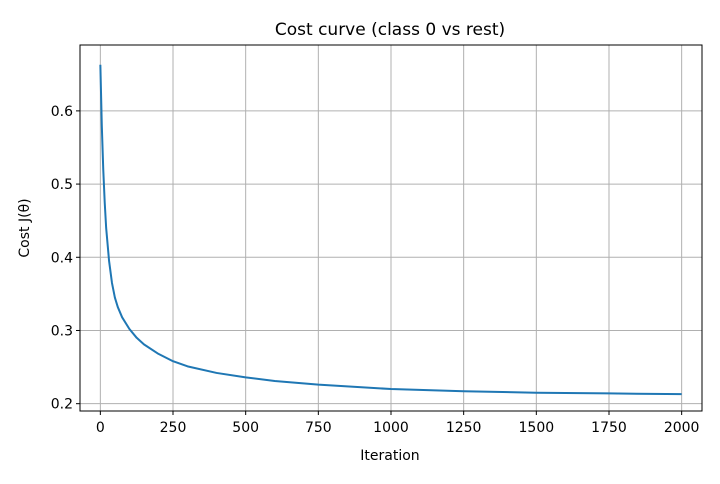 This screenshot has height=484, width=720. I want to click on y-tick-label: 0.5, so click(62, 185).